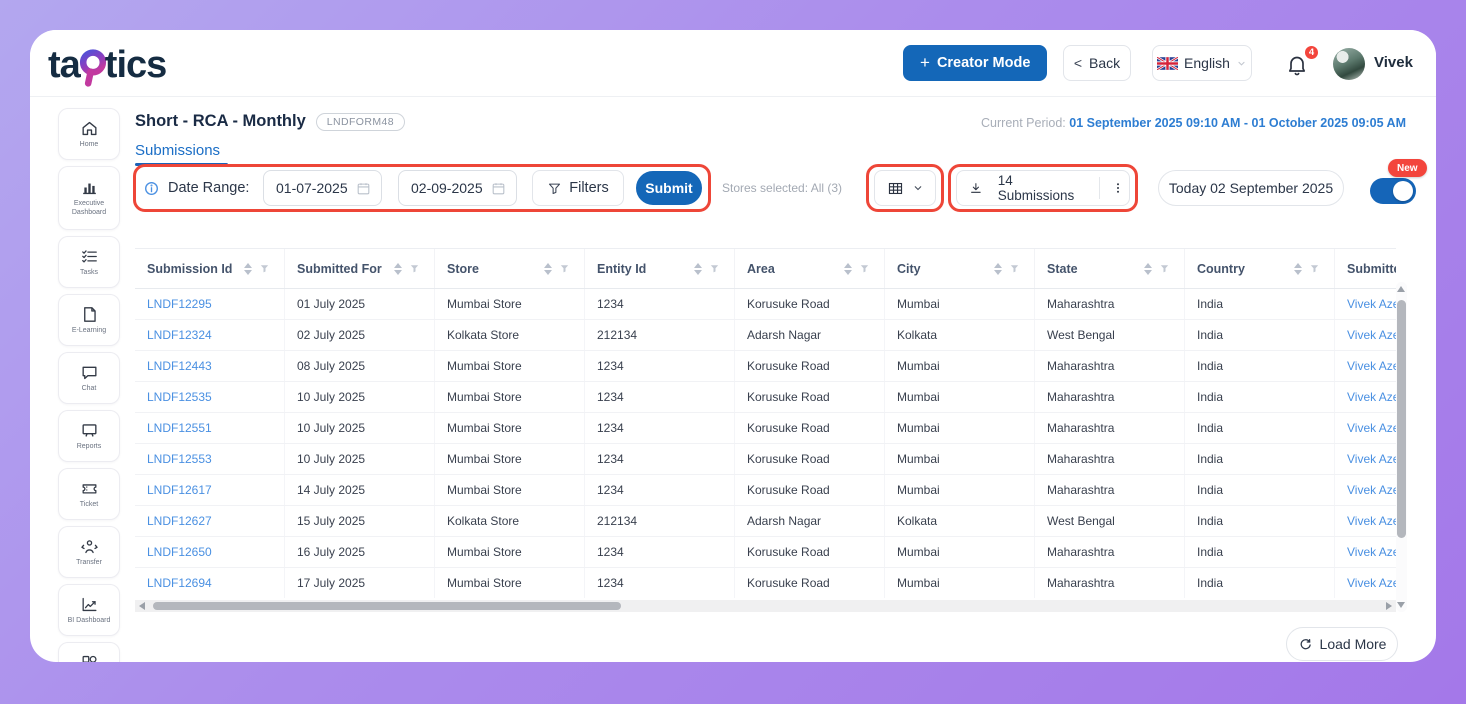 The height and width of the screenshot is (704, 1466). I want to click on filters-label: Filters, so click(589, 188).